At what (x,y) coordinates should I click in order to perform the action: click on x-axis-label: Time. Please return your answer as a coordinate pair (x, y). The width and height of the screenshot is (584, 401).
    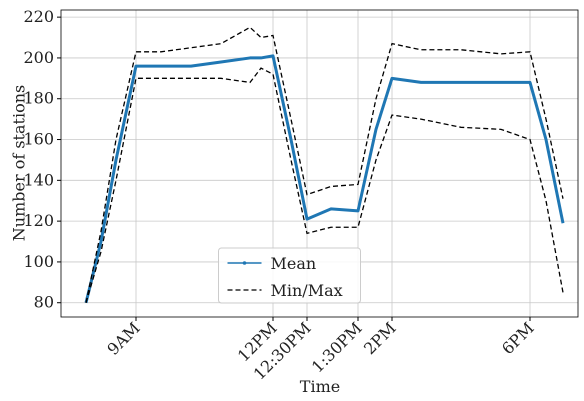
    Looking at the image, I should click on (320, 386).